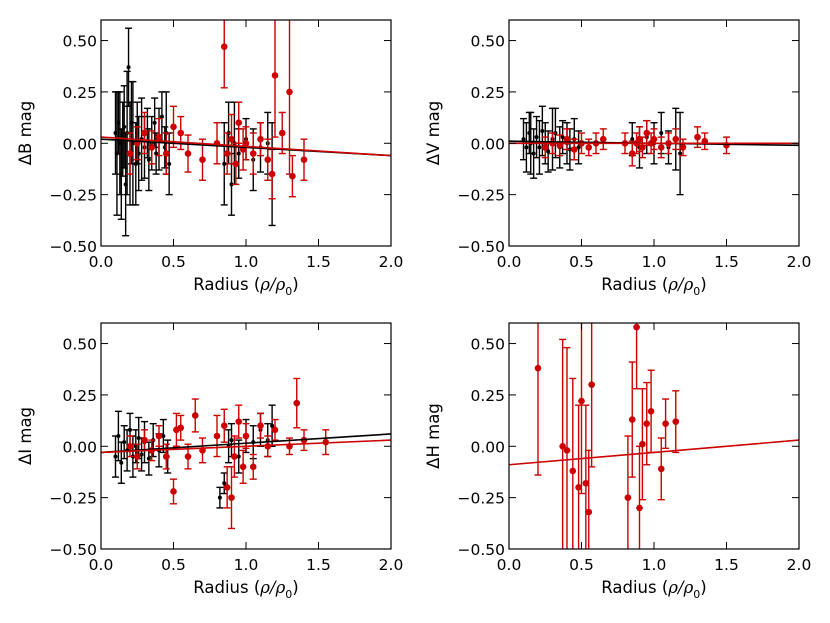 This screenshot has width=830, height=623. Describe the element at coordinates (226, 284) in the screenshot. I see `x-axis-title-prefix: Radius (` at that location.